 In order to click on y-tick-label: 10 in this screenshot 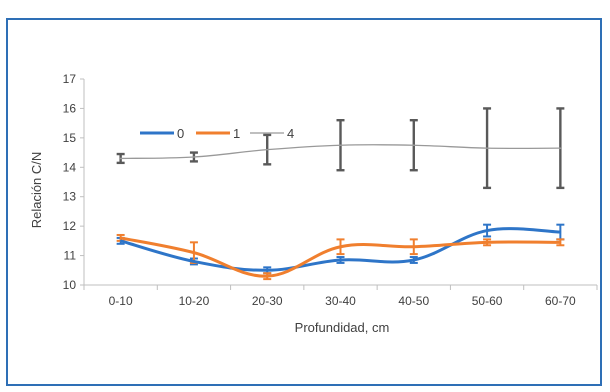, I will do `click(70, 285)`.